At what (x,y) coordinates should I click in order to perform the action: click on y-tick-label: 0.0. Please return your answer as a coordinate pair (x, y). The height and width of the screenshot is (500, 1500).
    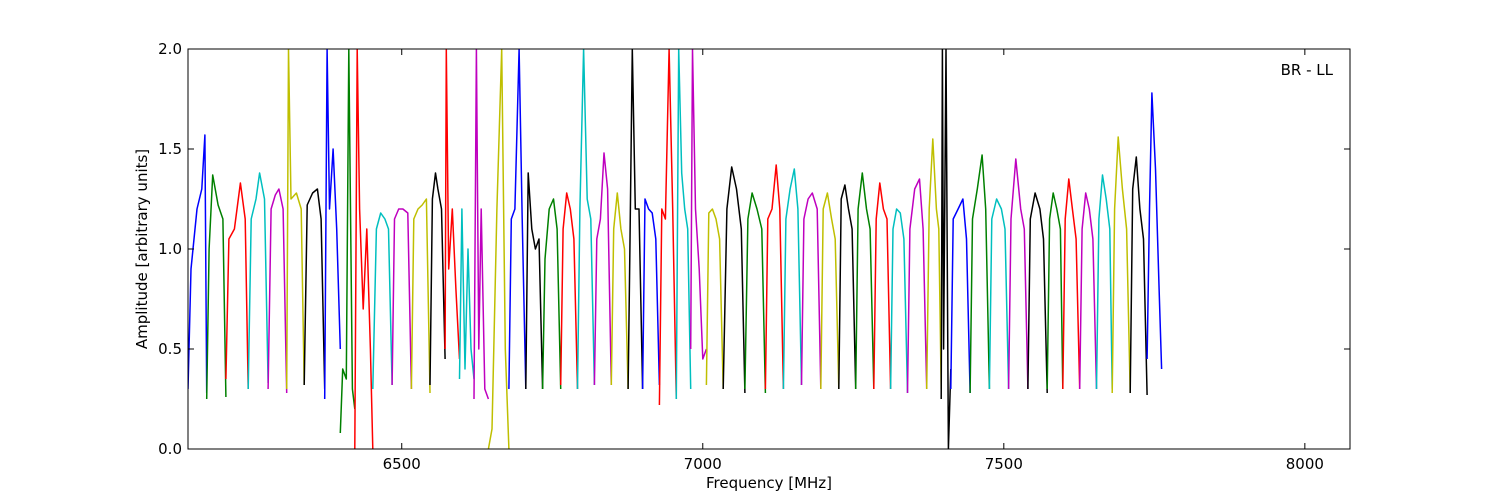
    Looking at the image, I should click on (170, 449).